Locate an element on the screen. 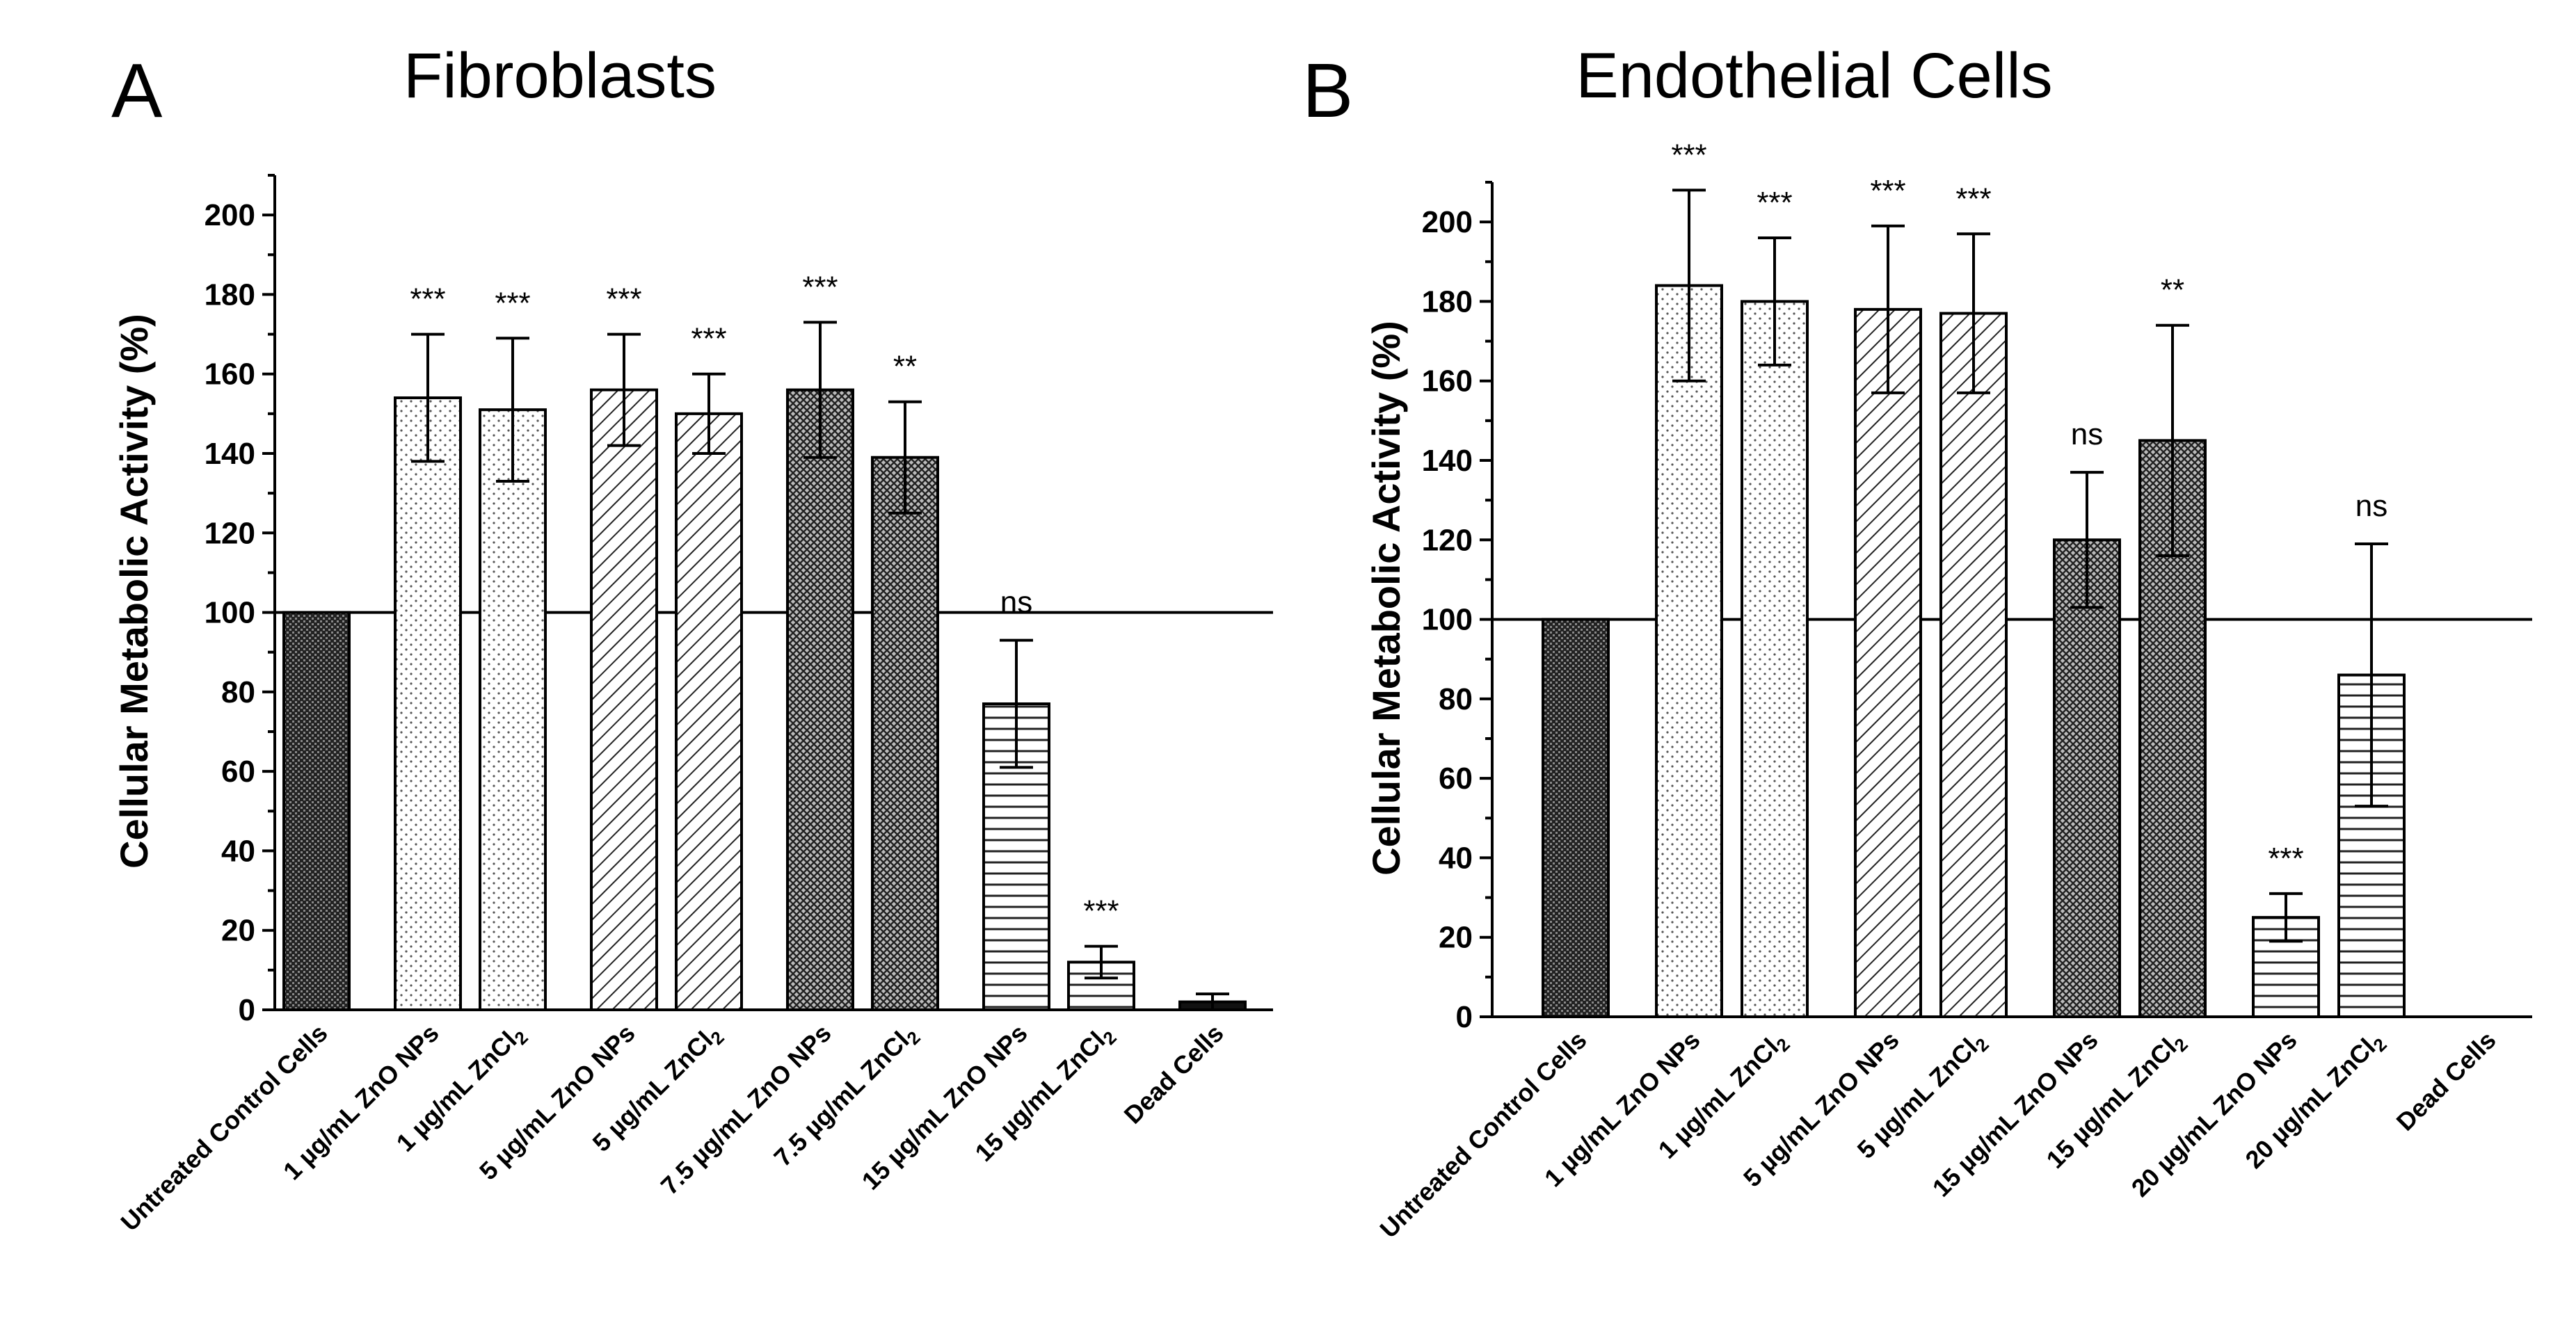 The image size is (2576, 1336). panel-title: Endothelial Cells is located at coordinates (1814, 75).